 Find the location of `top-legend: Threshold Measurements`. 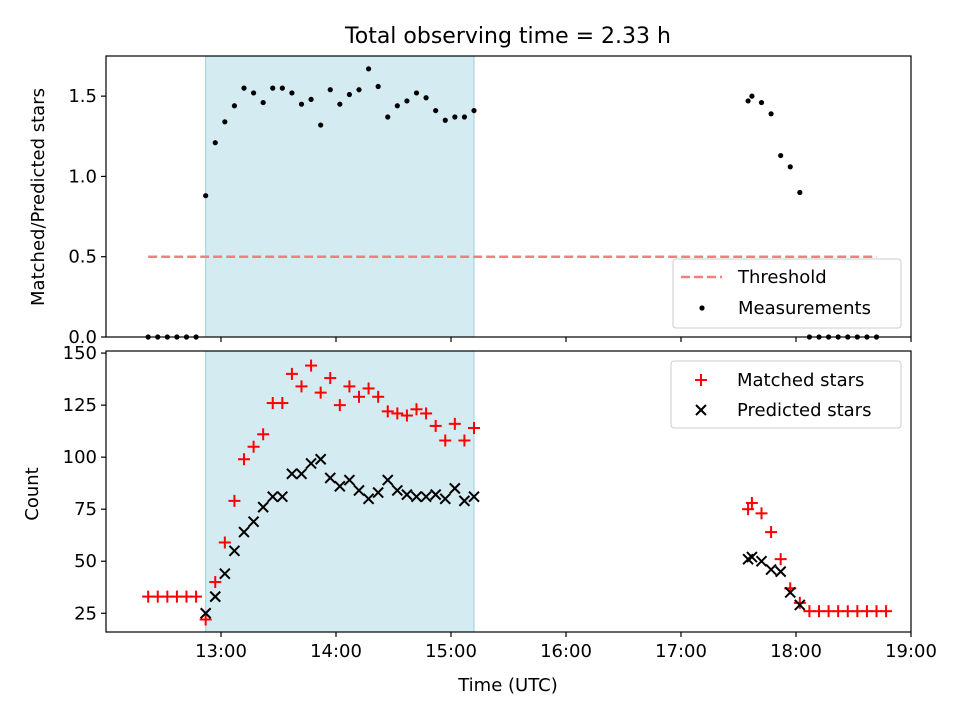

top-legend: Threshold Measurements is located at coordinates (787, 293).